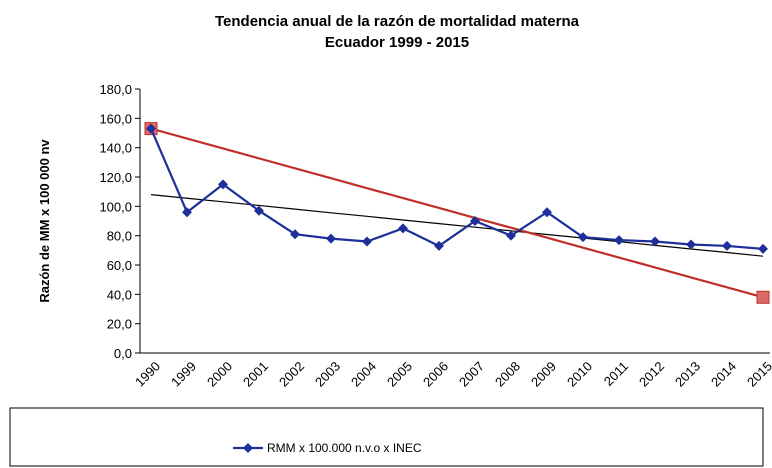 This screenshot has width=772, height=468. Describe the element at coordinates (507, 374) in the screenshot. I see `x-tick-label: 2008` at that location.